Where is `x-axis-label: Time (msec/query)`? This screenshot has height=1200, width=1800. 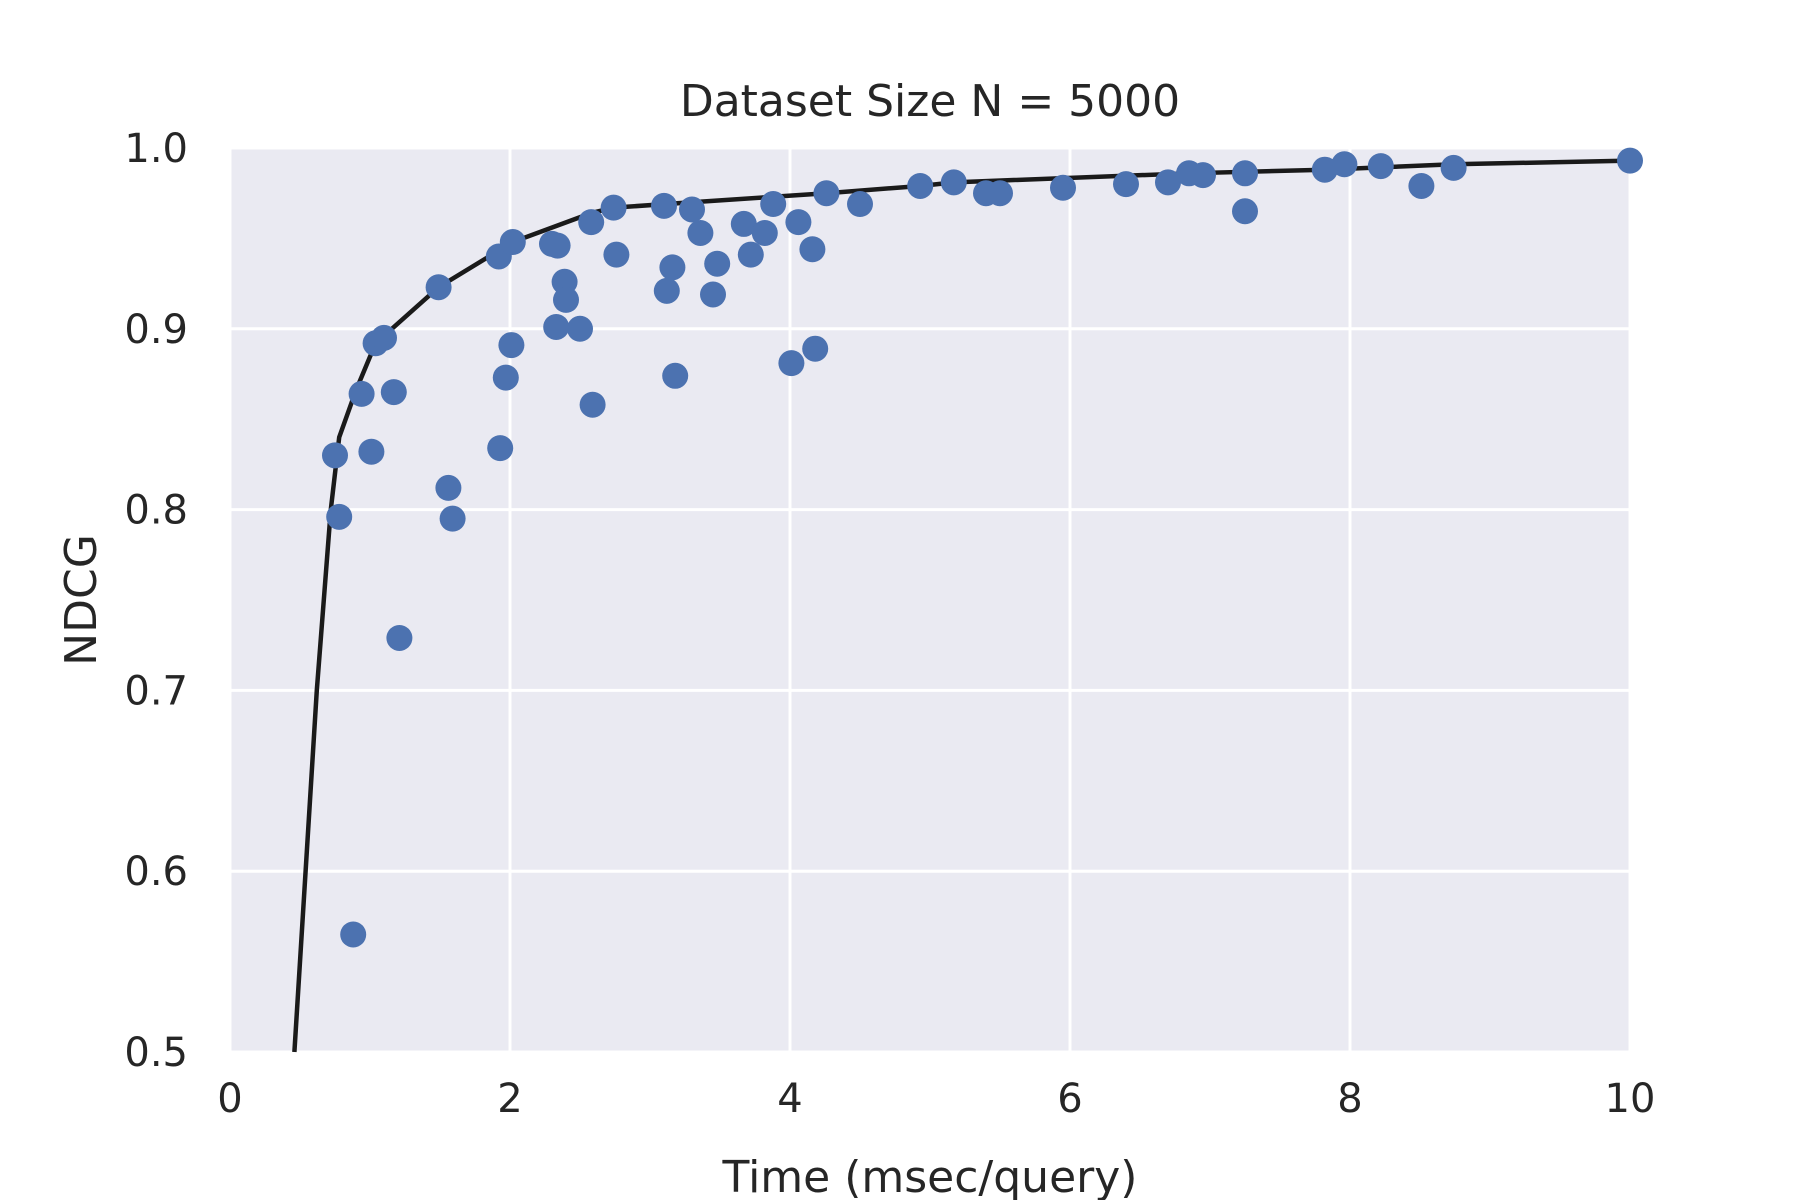
x-axis-label: Time (msec/query) is located at coordinates (930, 1176).